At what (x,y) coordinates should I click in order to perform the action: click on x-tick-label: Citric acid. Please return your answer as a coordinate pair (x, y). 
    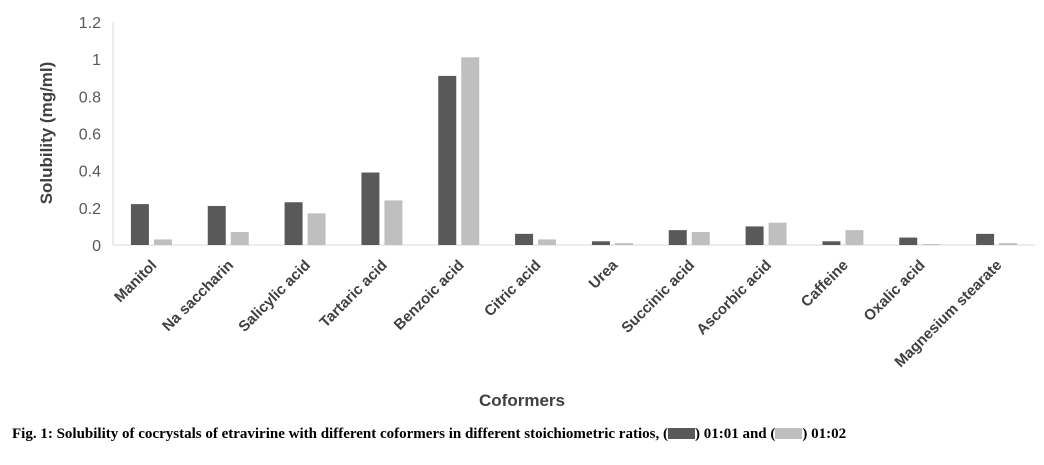
    Looking at the image, I should click on (512, 288).